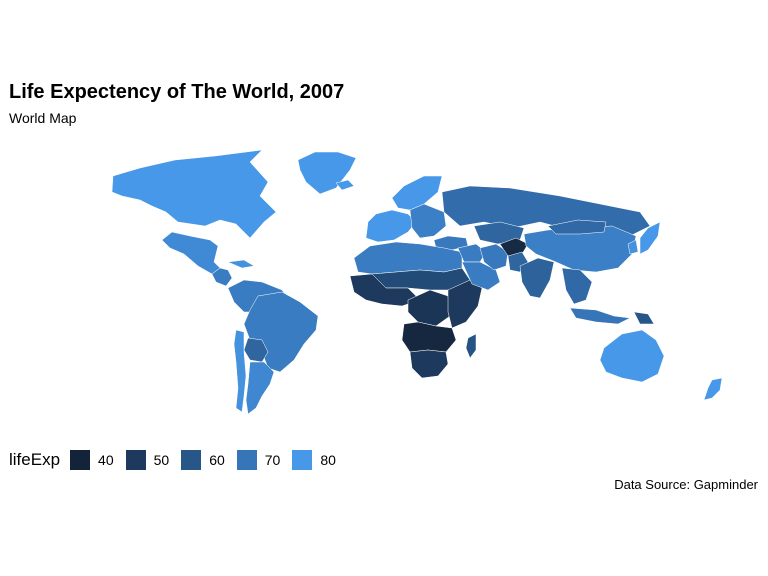 The height and width of the screenshot is (576, 768). What do you see at coordinates (632, 356) in the screenshot?
I see `region-australia` at bounding box center [632, 356].